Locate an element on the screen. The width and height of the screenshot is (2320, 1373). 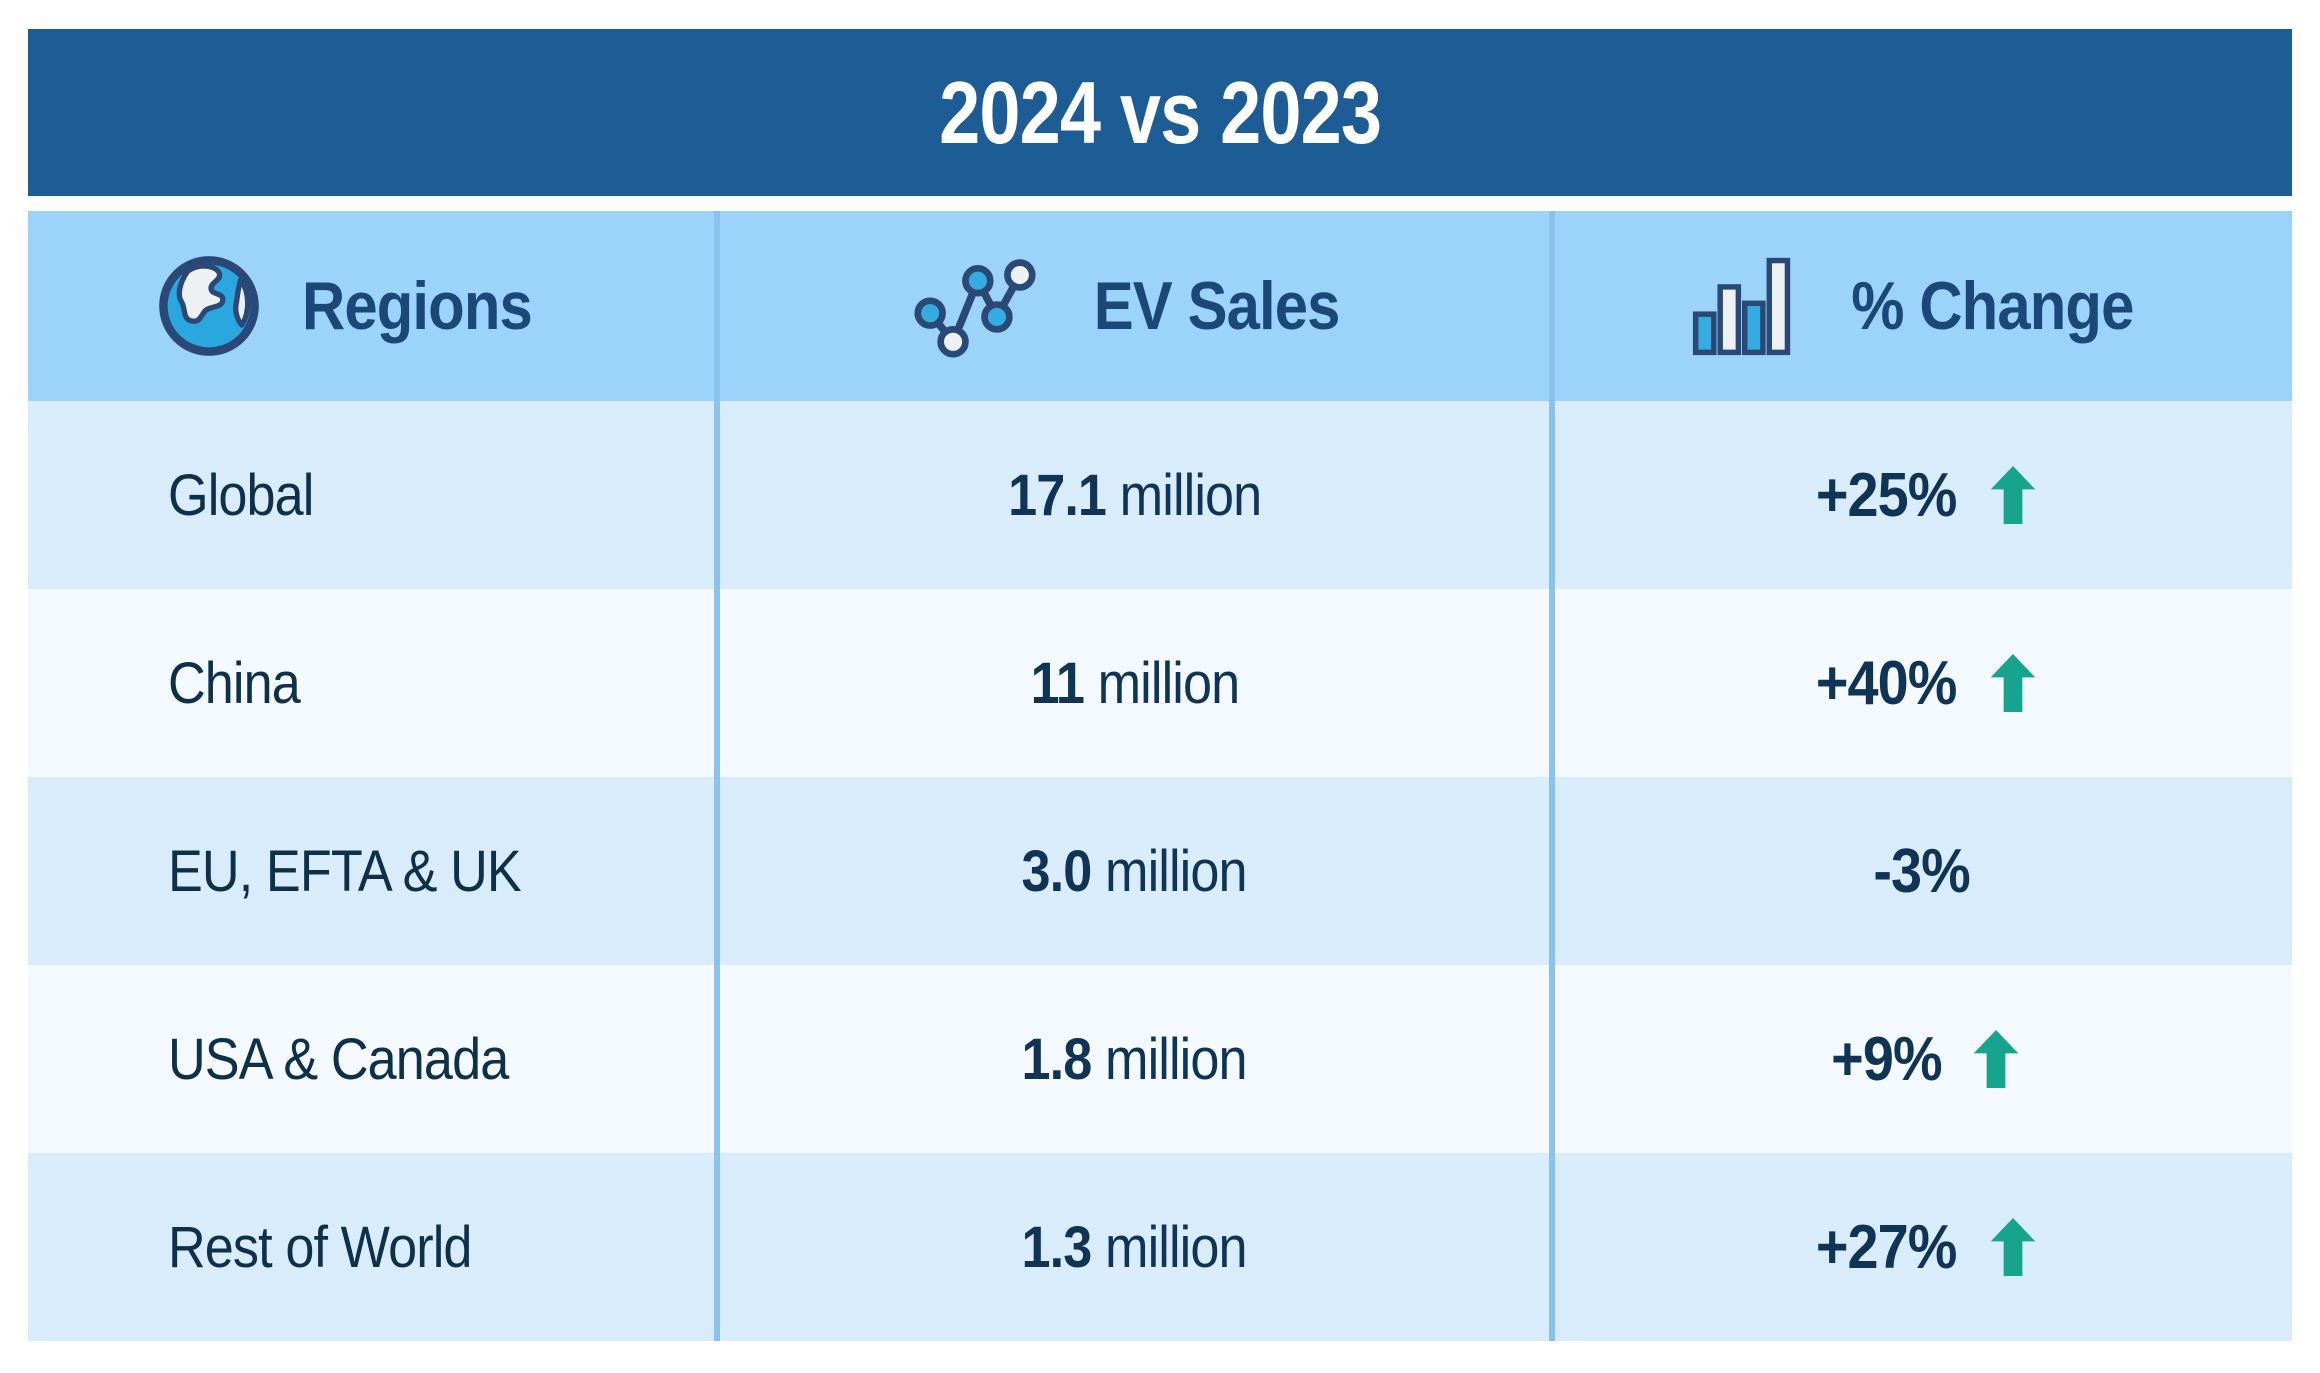
change-cell: -3% is located at coordinates (1922, 871).